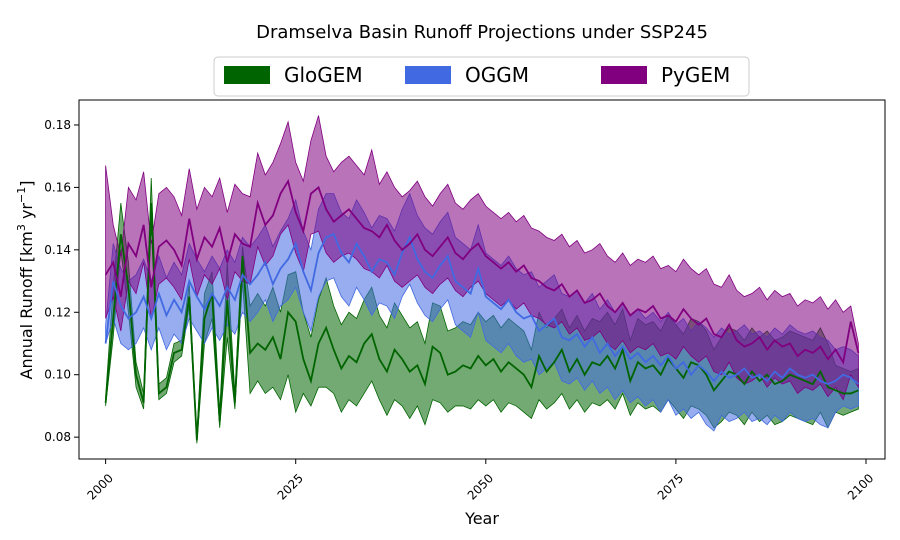  What do you see at coordinates (57, 125) in the screenshot?
I see `y-tick-label: 0.18` at bounding box center [57, 125].